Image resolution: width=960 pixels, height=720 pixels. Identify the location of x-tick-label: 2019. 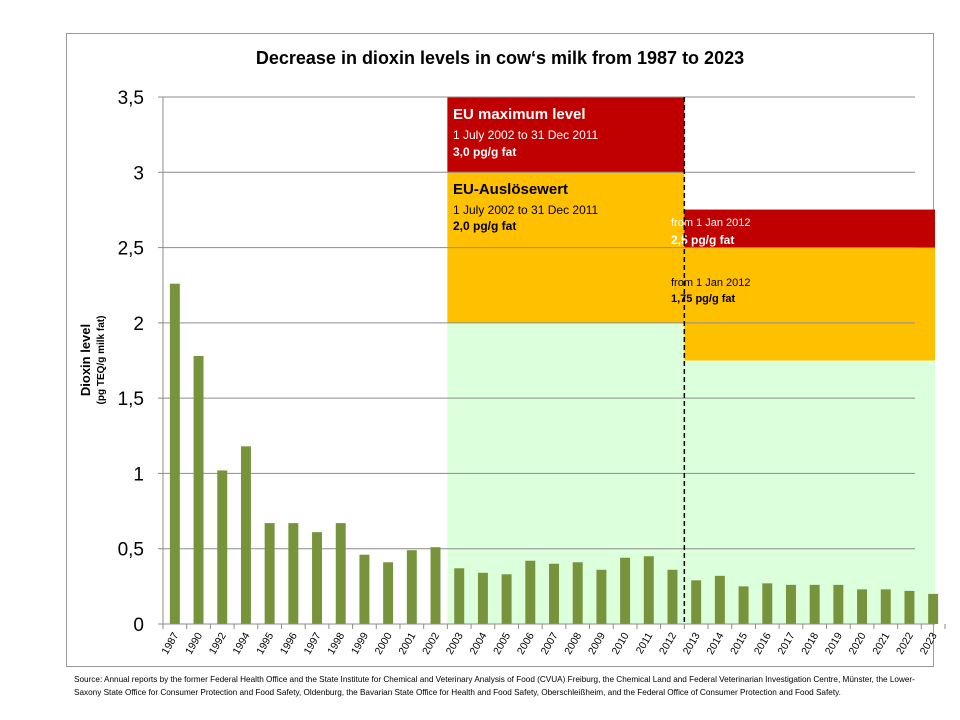
(834, 643).